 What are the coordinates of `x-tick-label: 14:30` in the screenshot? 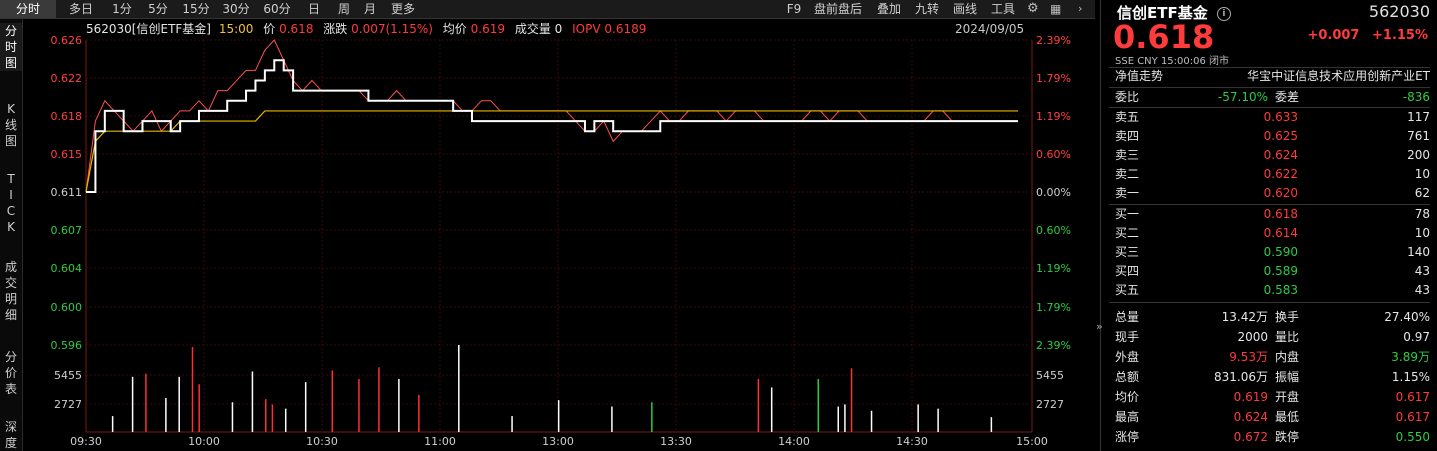 It's located at (912, 441).